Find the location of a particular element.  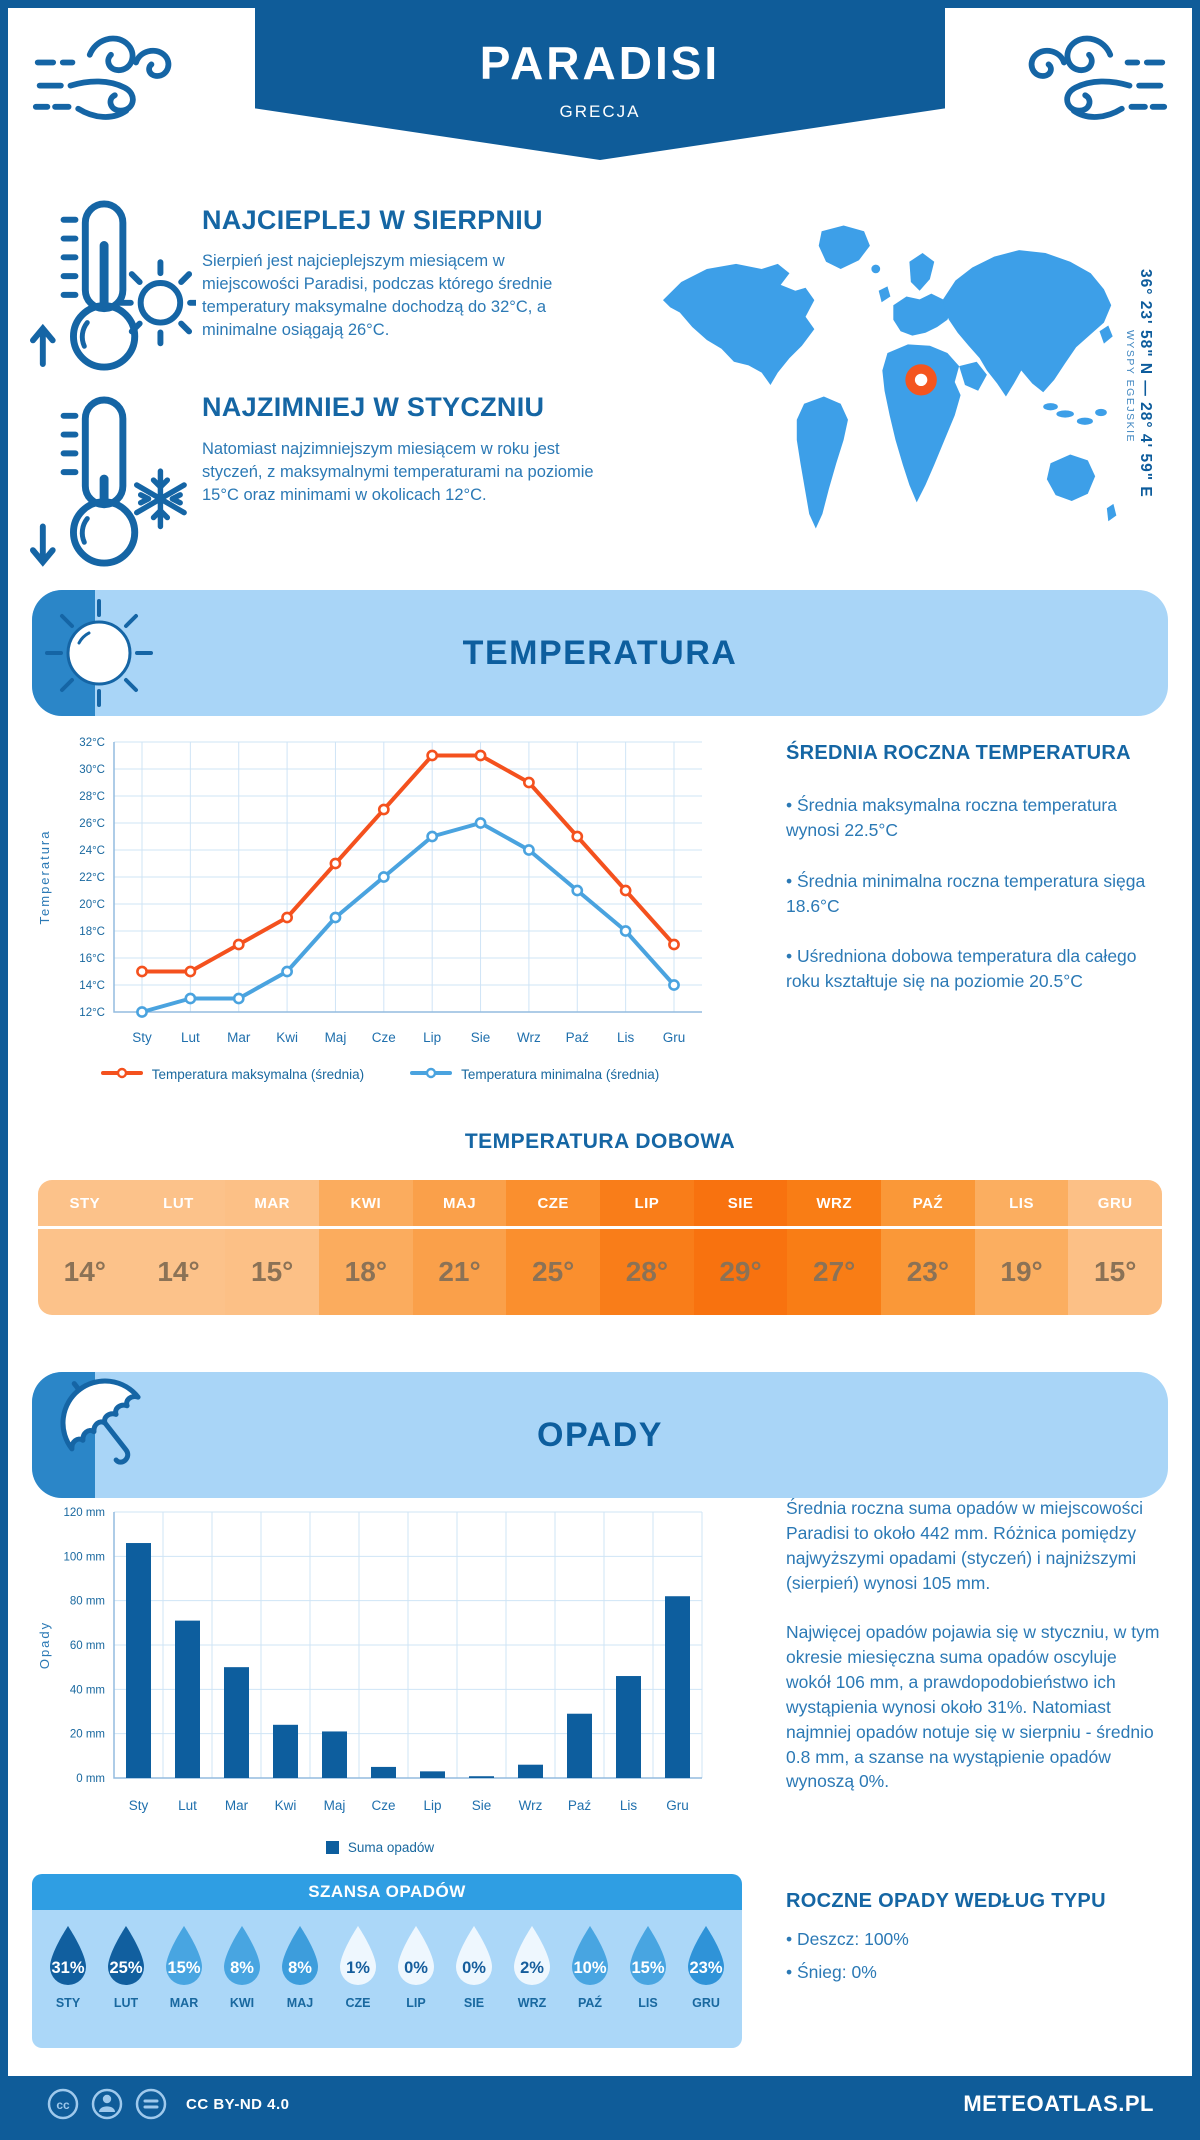

wind-icon-left is located at coordinates (102, 77).